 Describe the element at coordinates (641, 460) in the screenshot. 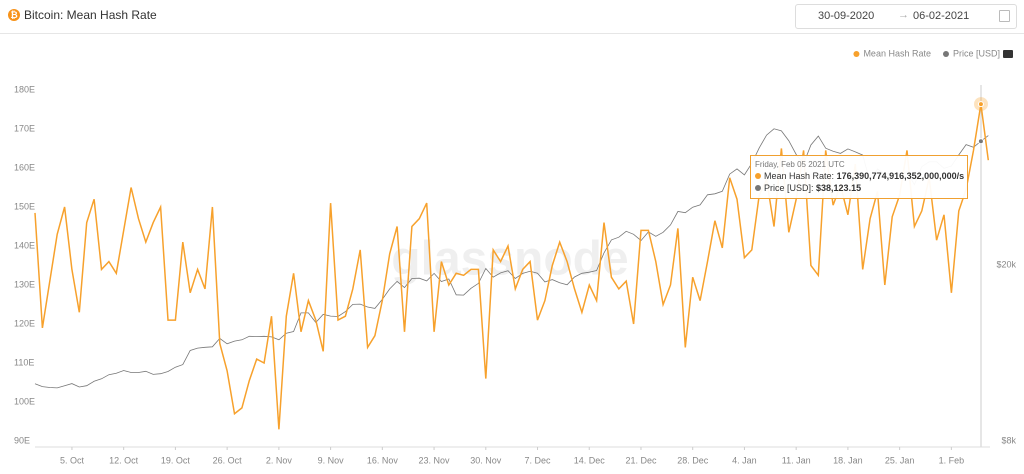

I see `x-tick-label: 21. Dec` at that location.